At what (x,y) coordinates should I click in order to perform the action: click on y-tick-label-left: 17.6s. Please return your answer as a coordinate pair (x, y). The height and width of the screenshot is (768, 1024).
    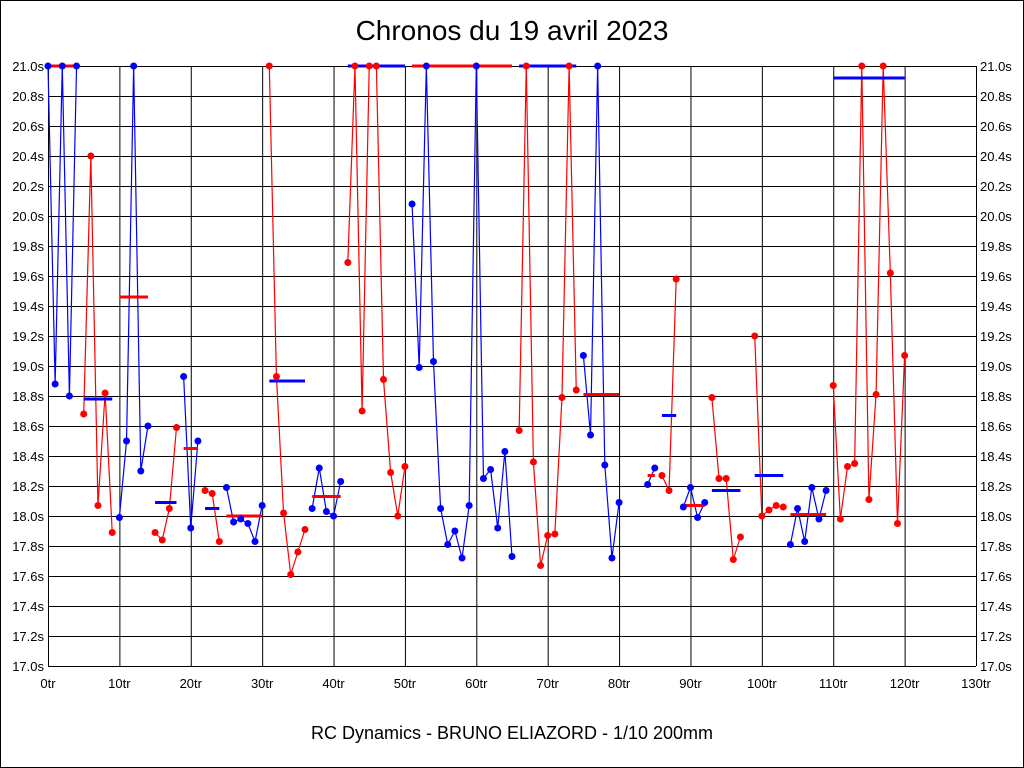
    Looking at the image, I should click on (28, 576).